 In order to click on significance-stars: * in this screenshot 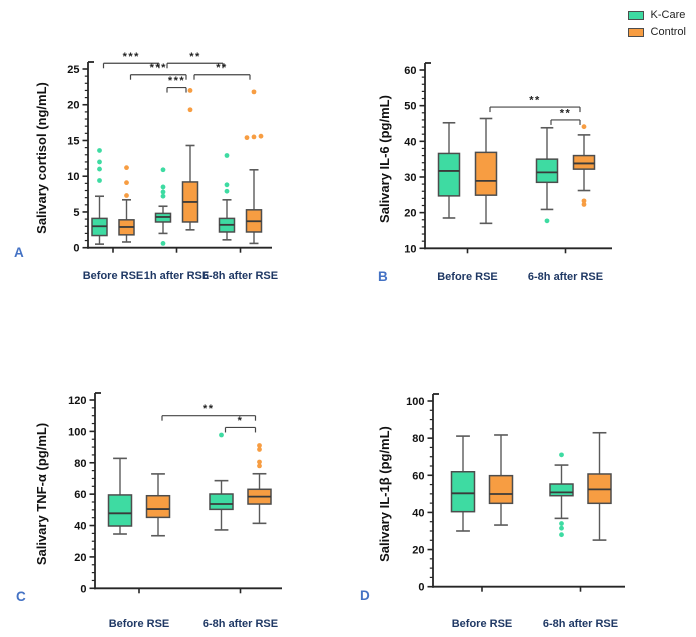, I will do `click(241, 421)`.